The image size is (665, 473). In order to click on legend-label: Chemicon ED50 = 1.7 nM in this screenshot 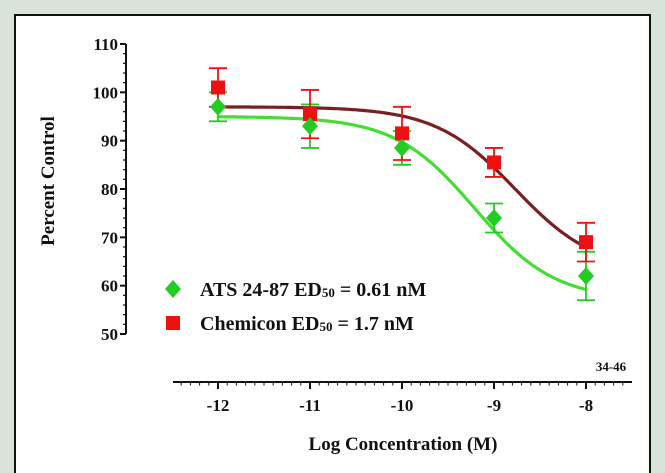, I will do `click(307, 324)`.